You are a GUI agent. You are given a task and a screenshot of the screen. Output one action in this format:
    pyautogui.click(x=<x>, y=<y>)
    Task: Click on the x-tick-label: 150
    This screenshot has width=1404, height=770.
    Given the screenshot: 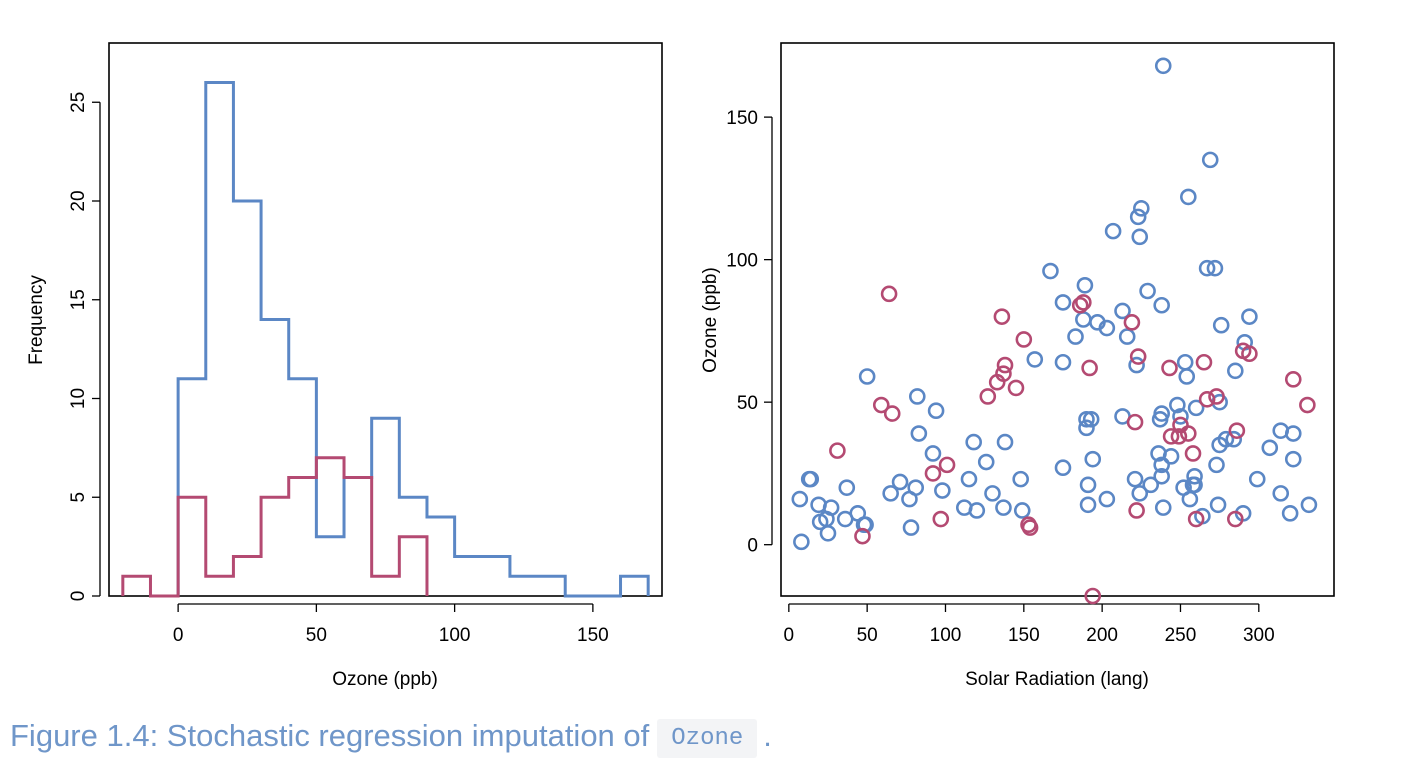 What is the action you would take?
    pyautogui.click(x=1024, y=635)
    